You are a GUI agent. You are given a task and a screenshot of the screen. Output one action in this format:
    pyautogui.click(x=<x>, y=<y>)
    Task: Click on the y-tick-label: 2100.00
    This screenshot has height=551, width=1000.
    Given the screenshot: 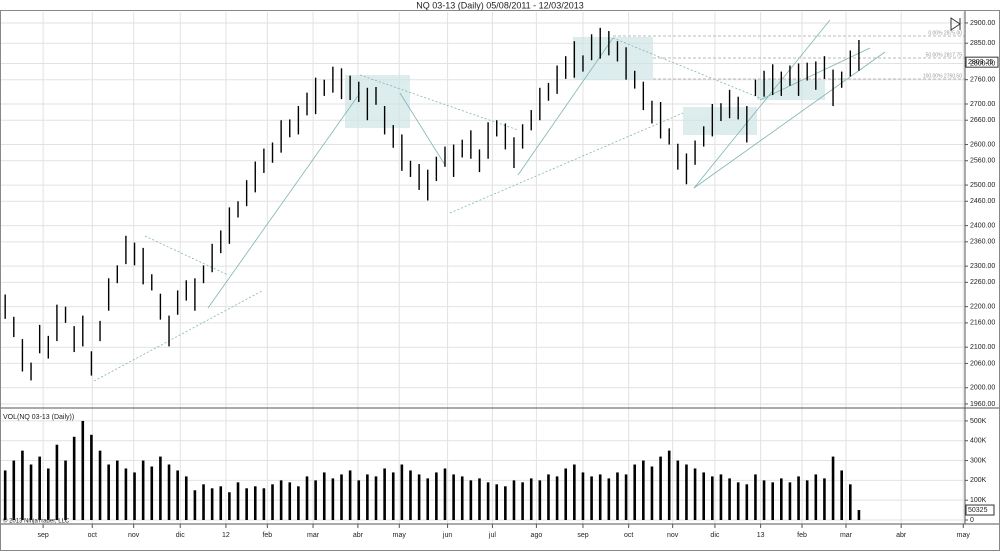 What is the action you would take?
    pyautogui.click(x=982, y=347)
    